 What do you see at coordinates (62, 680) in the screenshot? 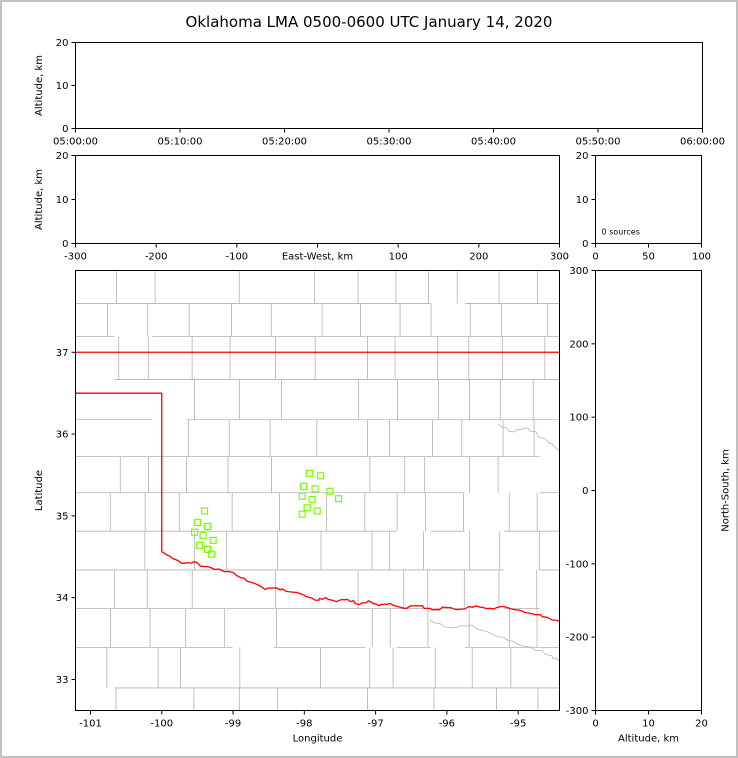
I see `tick-label: 33` at bounding box center [62, 680].